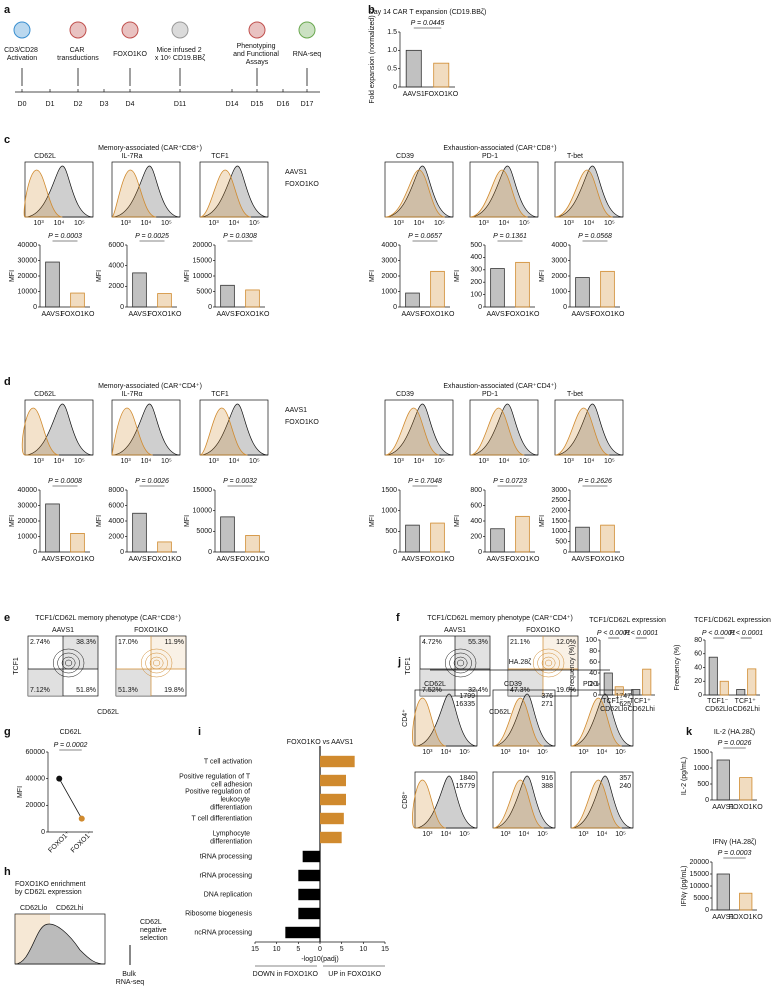  What do you see at coordinates (467, 696) in the screenshot?
I see `j-value: 1799` at bounding box center [467, 696].